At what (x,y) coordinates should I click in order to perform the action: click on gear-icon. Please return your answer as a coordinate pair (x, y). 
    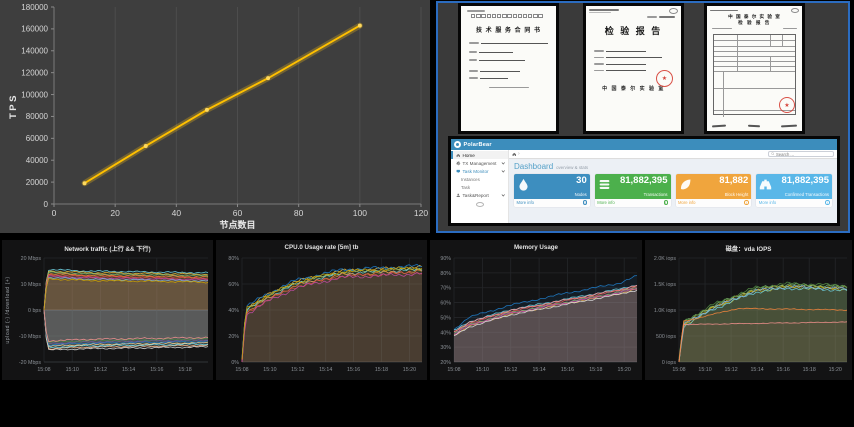
    Looking at the image, I should click on (458, 163).